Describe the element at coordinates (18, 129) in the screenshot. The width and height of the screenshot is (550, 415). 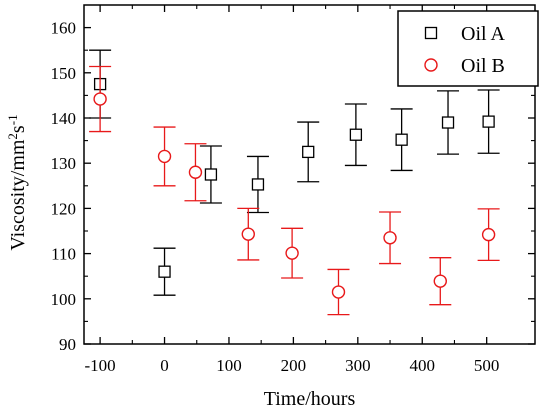
I see `y-axis-title-mid: s` at that location.